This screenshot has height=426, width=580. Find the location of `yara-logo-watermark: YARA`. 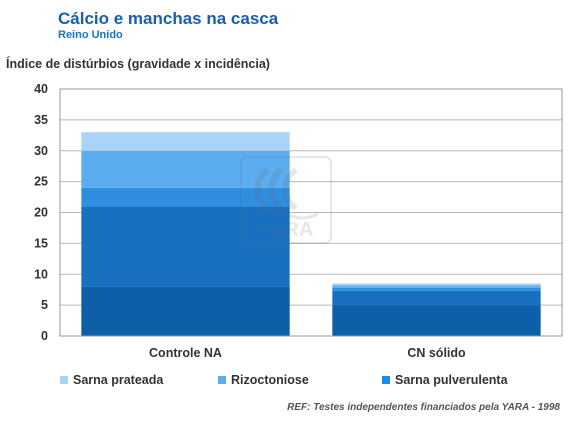

yara-logo-watermark: YARA is located at coordinates (286, 200).